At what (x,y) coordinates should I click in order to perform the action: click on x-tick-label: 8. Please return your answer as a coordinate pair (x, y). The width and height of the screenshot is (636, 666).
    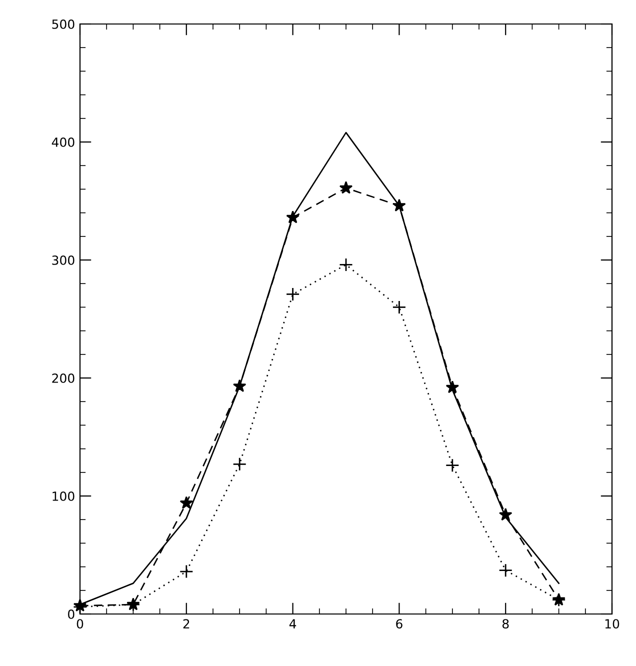
    Looking at the image, I should click on (505, 624).